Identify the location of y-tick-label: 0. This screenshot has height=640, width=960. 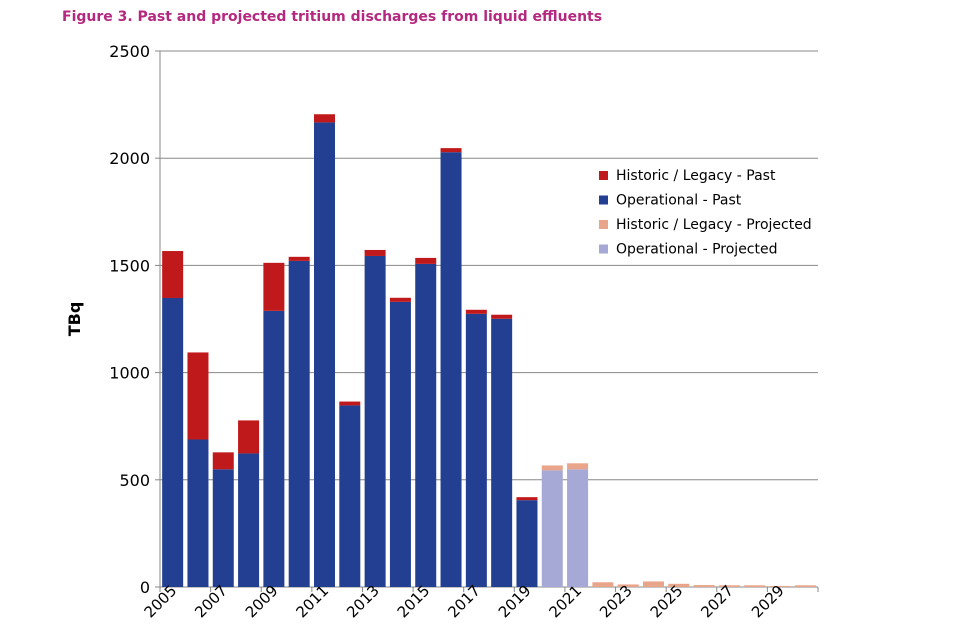
(145, 587).